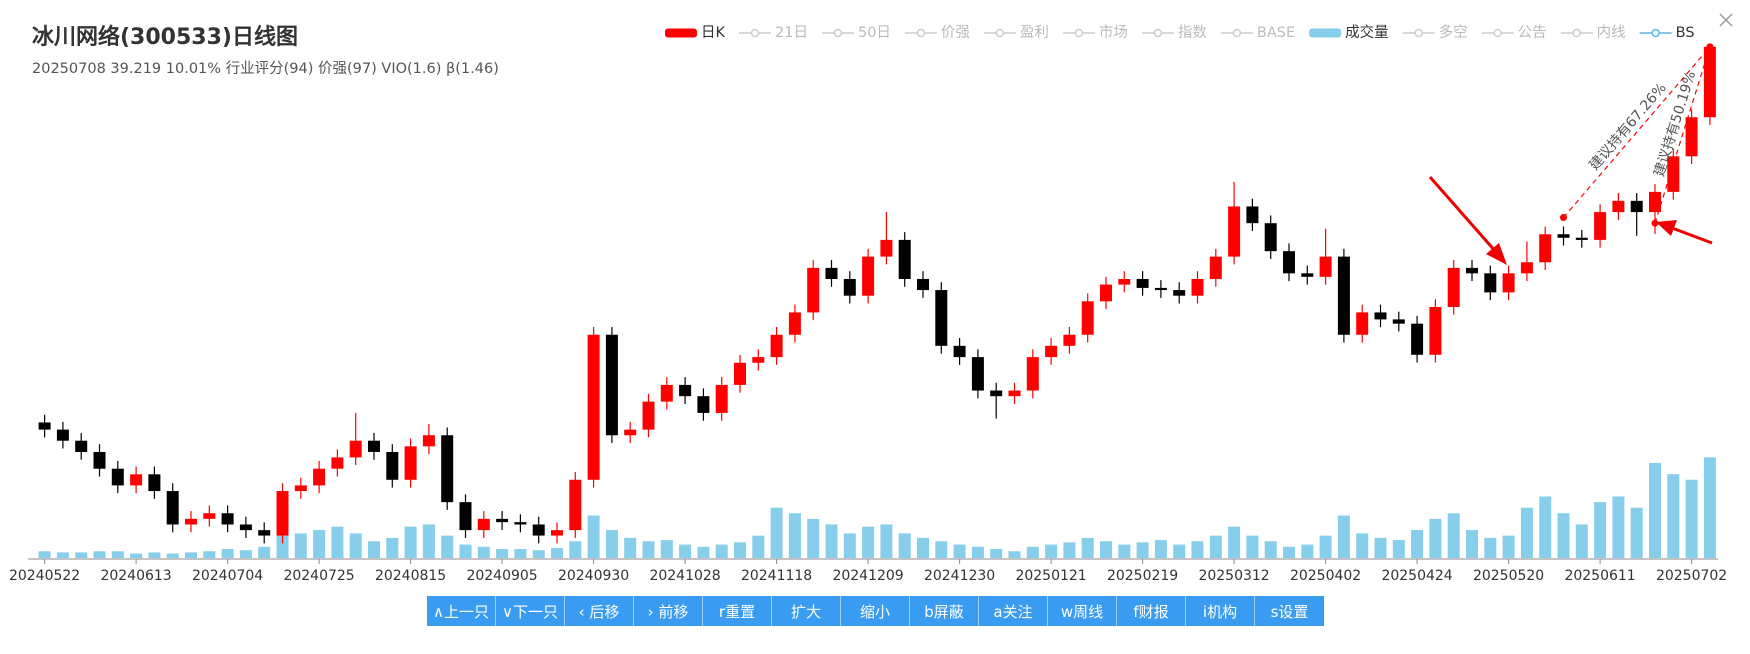  Describe the element at coordinates (1563, 218) in the screenshot. I see `annotation-point` at that location.